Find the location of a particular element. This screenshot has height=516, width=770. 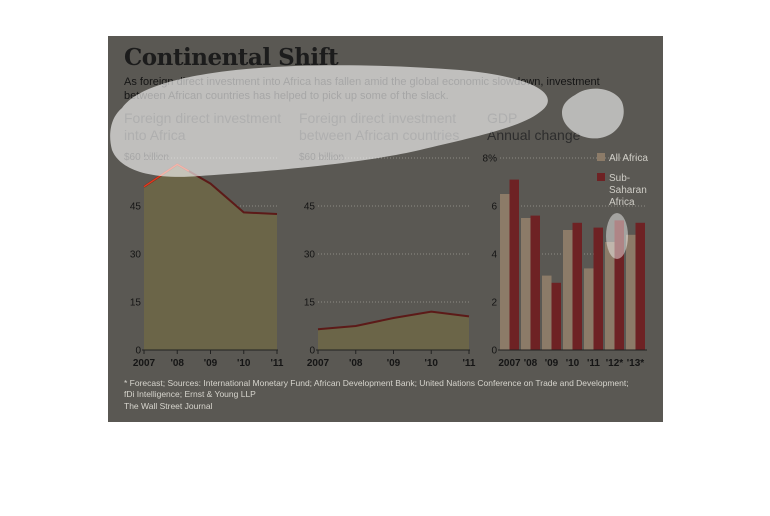

chart3-title-line1: GDP is located at coordinates (502, 118).